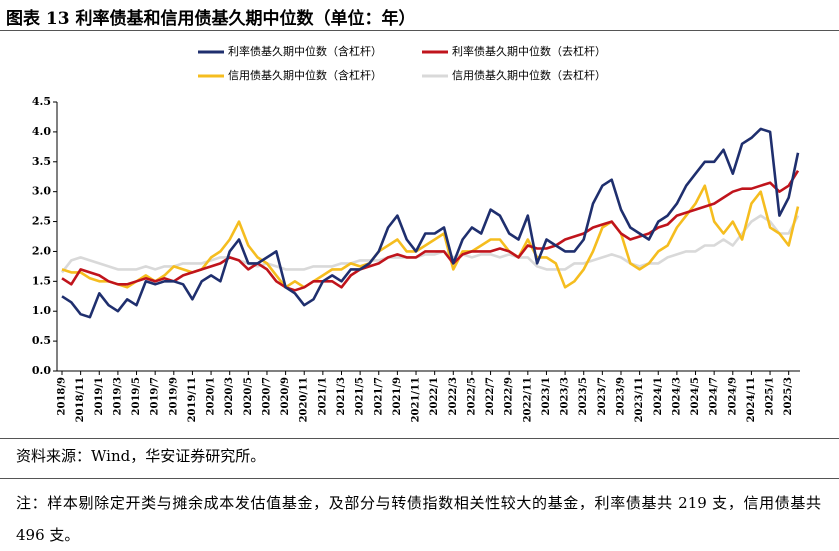  Describe the element at coordinates (751, 399) in the screenshot. I see `x-tick-label: 2024/11` at that location.